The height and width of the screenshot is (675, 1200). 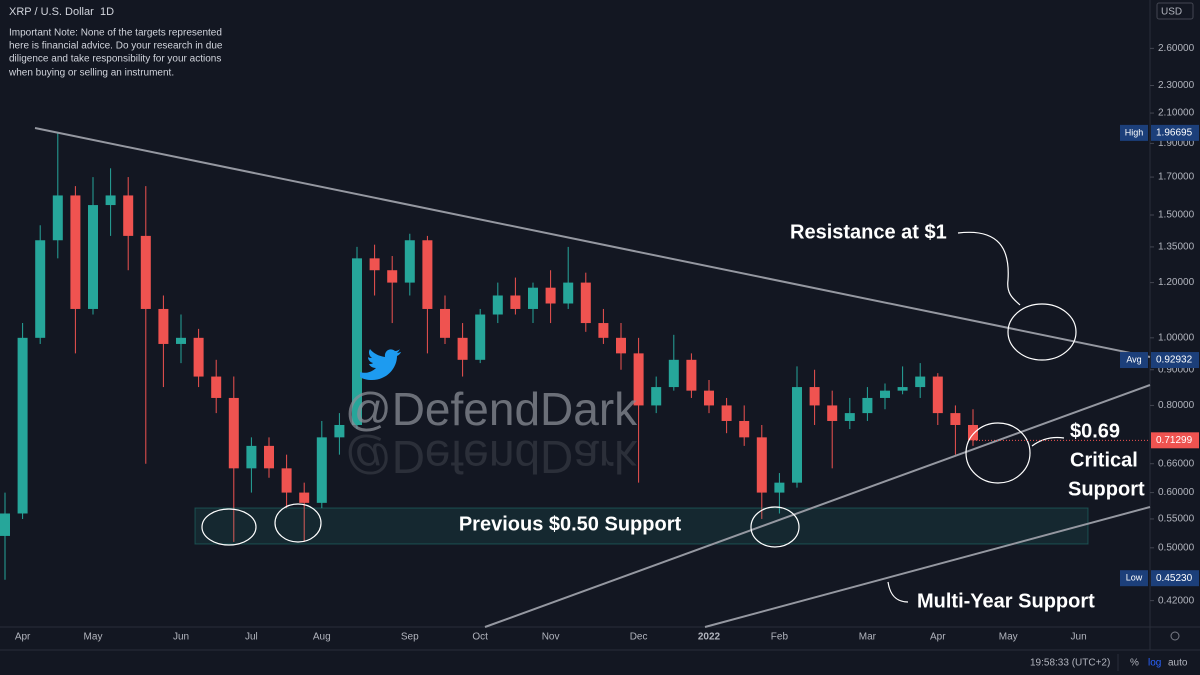 What do you see at coordinates (1176, 463) in the screenshot?
I see `y-tick-label: 0.66000` at bounding box center [1176, 463].